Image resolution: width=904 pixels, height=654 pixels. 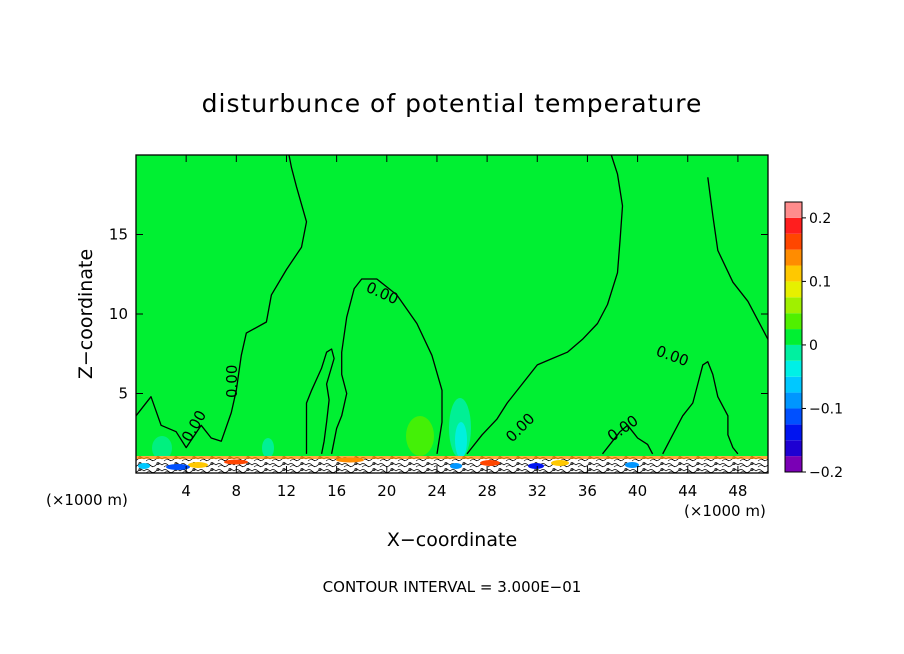 What do you see at coordinates (587, 491) in the screenshot?
I see `x-tick-label: 36` at bounding box center [587, 491].